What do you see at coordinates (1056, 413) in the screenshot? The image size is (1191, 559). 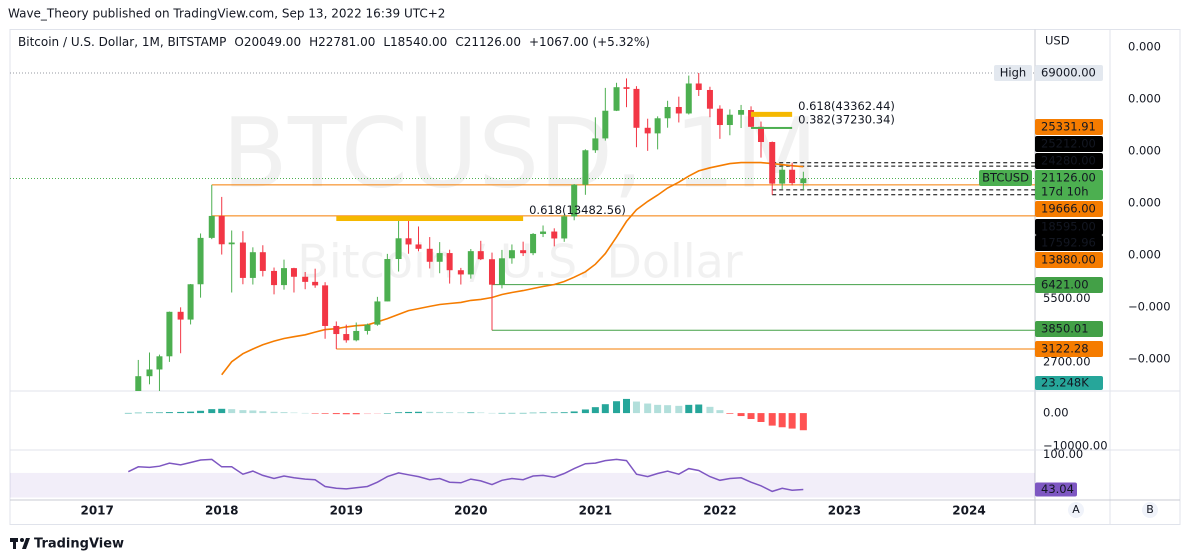 I see `y-tick-label: 0.00` at bounding box center [1056, 413].